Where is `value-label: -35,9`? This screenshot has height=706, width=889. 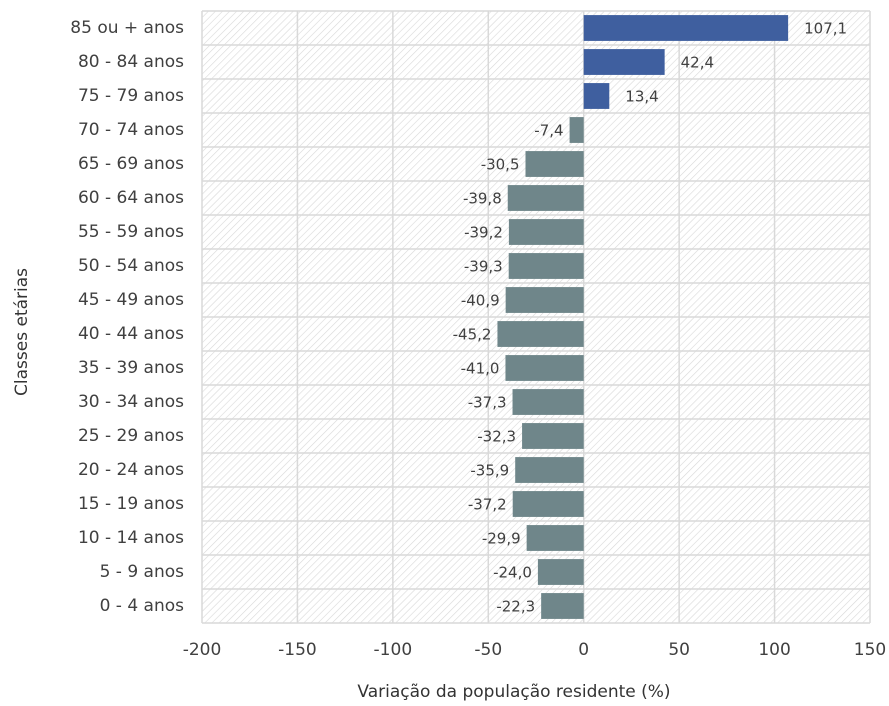 value-label: -35,9 is located at coordinates (489, 471).